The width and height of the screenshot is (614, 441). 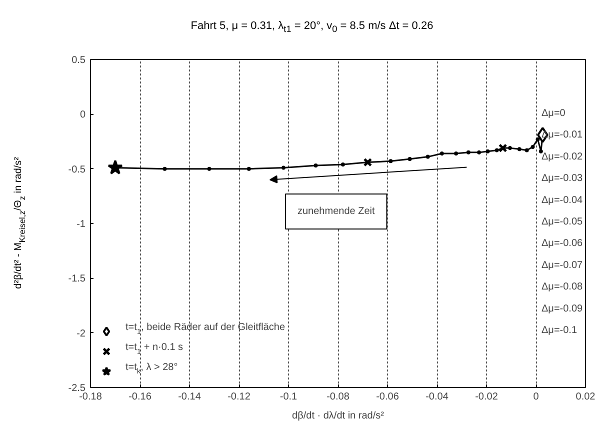 What do you see at coordinates (312, 27) in the screenshot?
I see `chart-title: Fahrt 5, μ = 0.31, λ$_{t1}$ = 20°, v$_{0}$ = 8.5 m/s Δt = 0.26` at bounding box center [312, 27].